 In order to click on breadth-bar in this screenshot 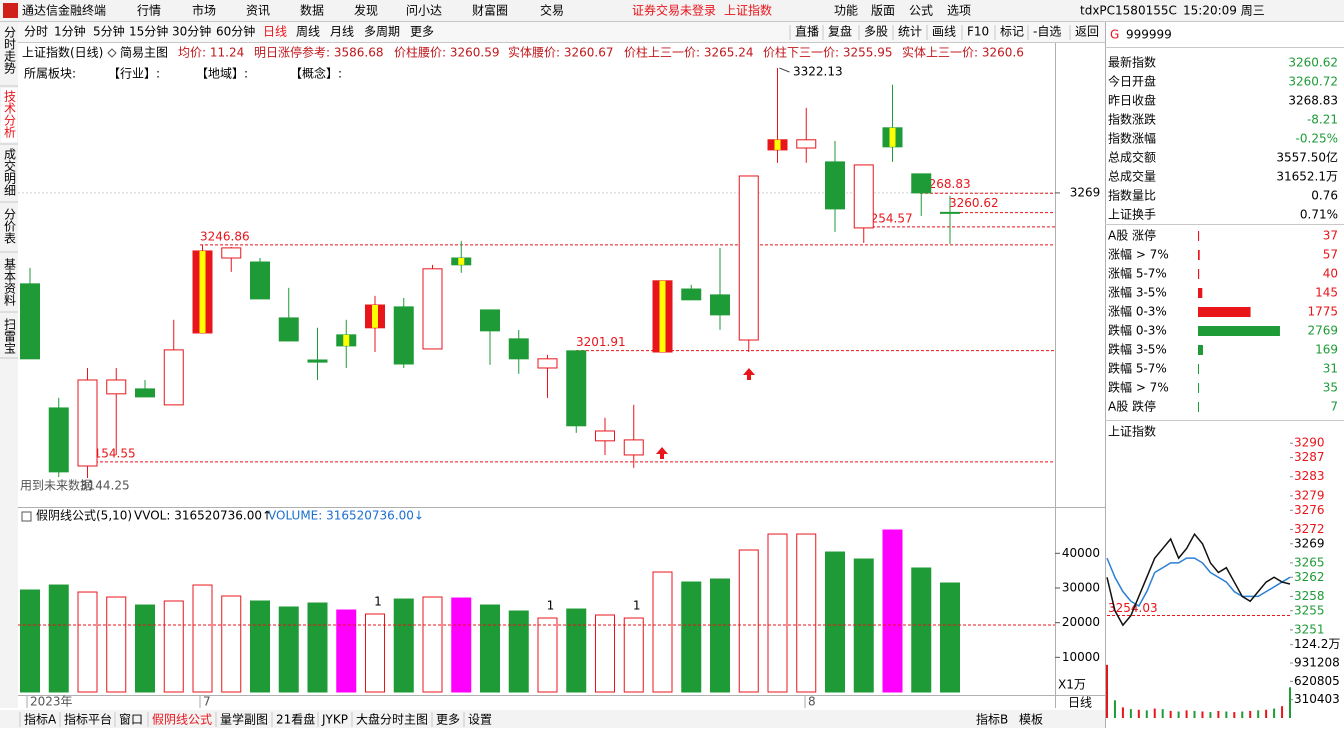, I will do `click(1224, 312)`.